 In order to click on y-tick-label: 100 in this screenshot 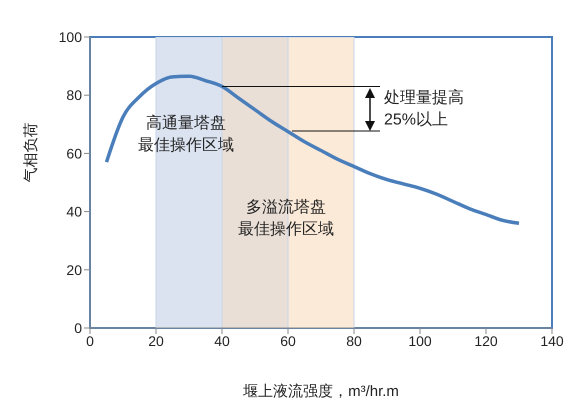, I will do `click(70, 36)`.